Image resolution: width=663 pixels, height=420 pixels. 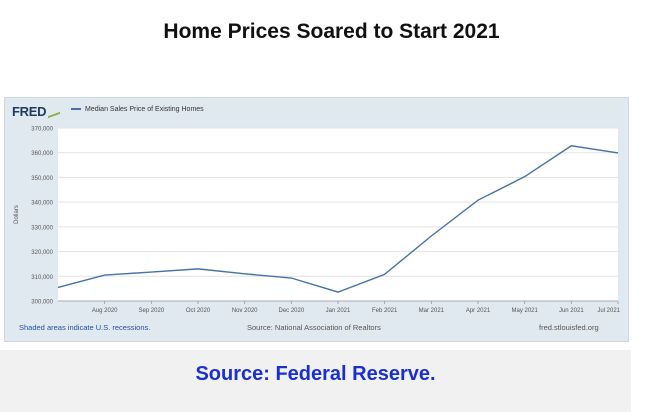 What do you see at coordinates (198, 311) in the screenshot?
I see `x-tick-label: Oct 2020` at bounding box center [198, 311].